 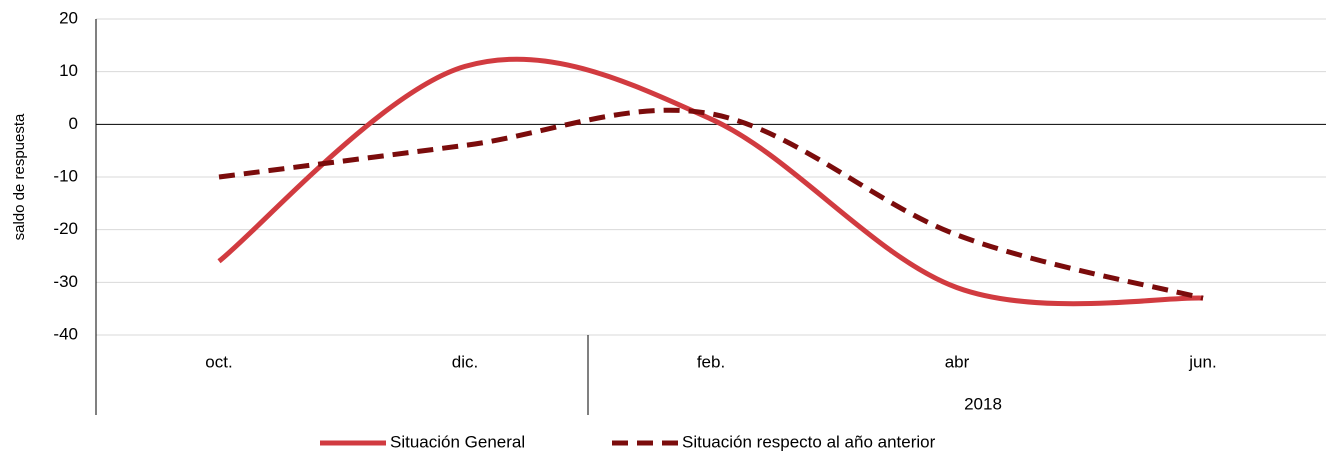 What do you see at coordinates (65, 333) in the screenshot?
I see `y-tick-label: -40` at bounding box center [65, 333].